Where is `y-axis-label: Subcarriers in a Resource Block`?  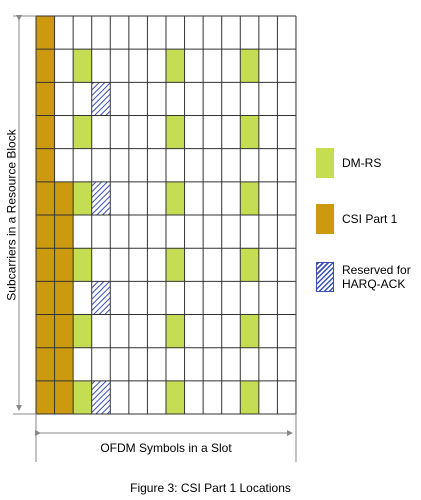 y-axis-label: Subcarriers in a Resource Block is located at coordinates (12, 215).